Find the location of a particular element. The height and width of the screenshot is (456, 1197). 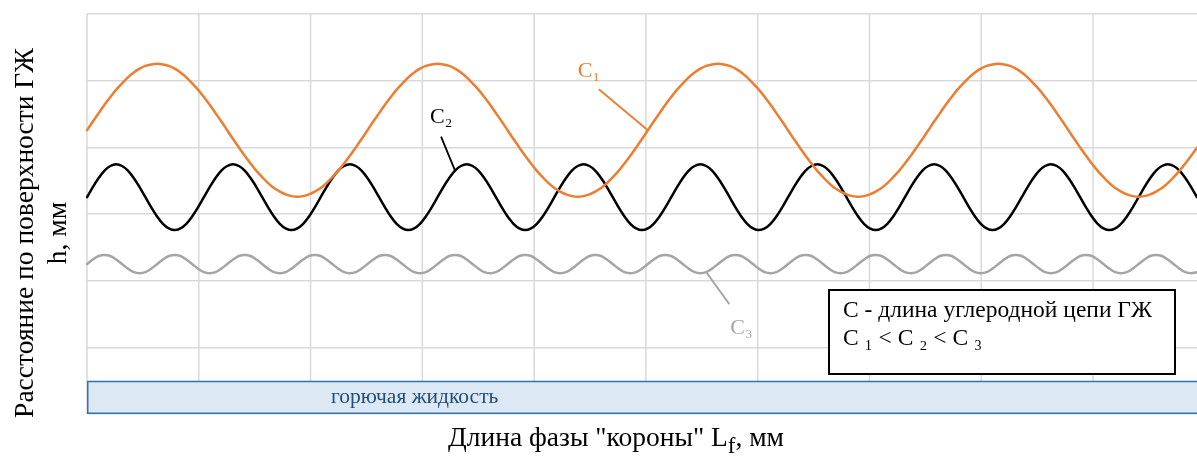

band-label: горючая жидкость is located at coordinates (415, 396).